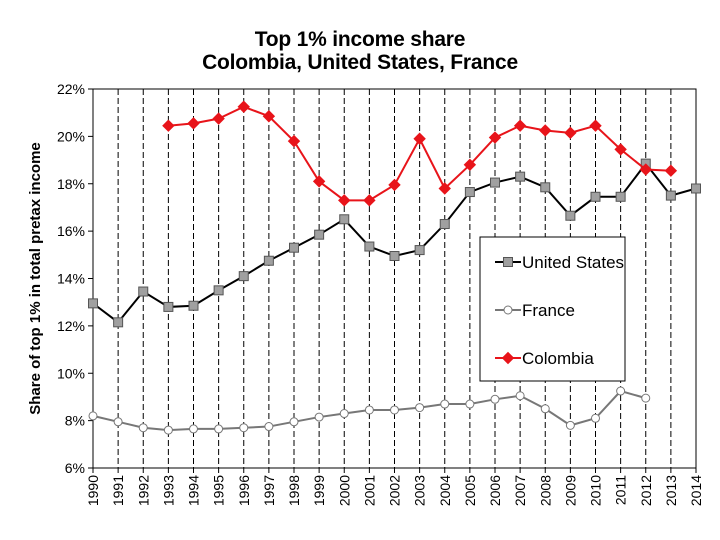 The height and width of the screenshot is (540, 720). Describe the element at coordinates (168, 490) in the screenshot. I see `x-tick-label: 1993` at that location.